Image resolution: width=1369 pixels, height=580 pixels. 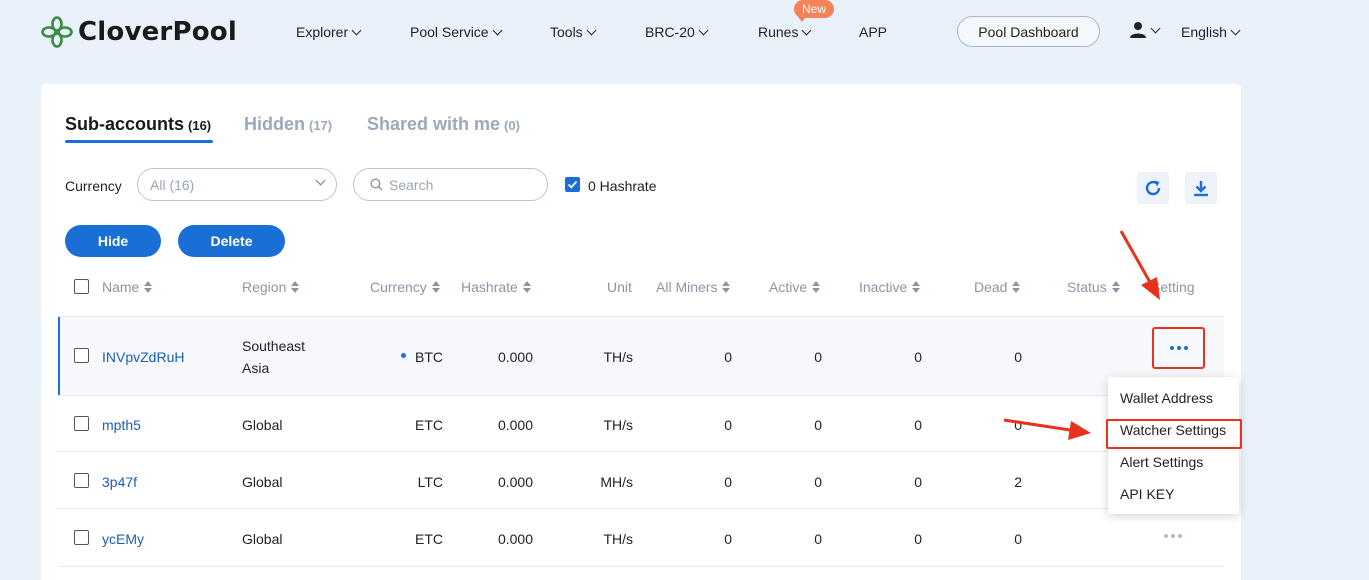 I want to click on nav-label: BRC-20, so click(x=670, y=32).